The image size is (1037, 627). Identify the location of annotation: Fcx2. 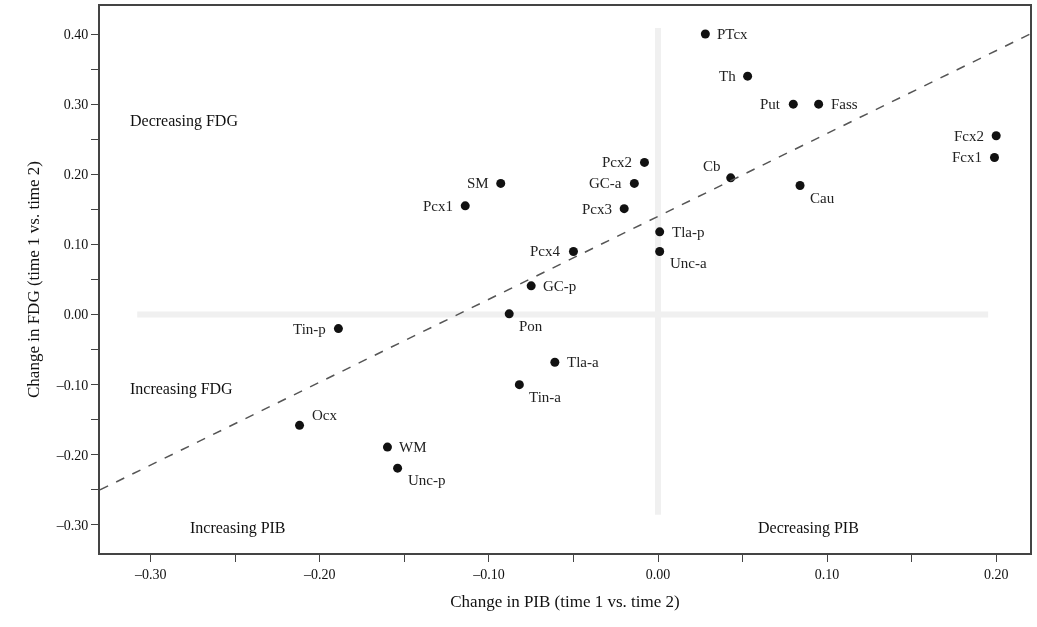
(969, 136).